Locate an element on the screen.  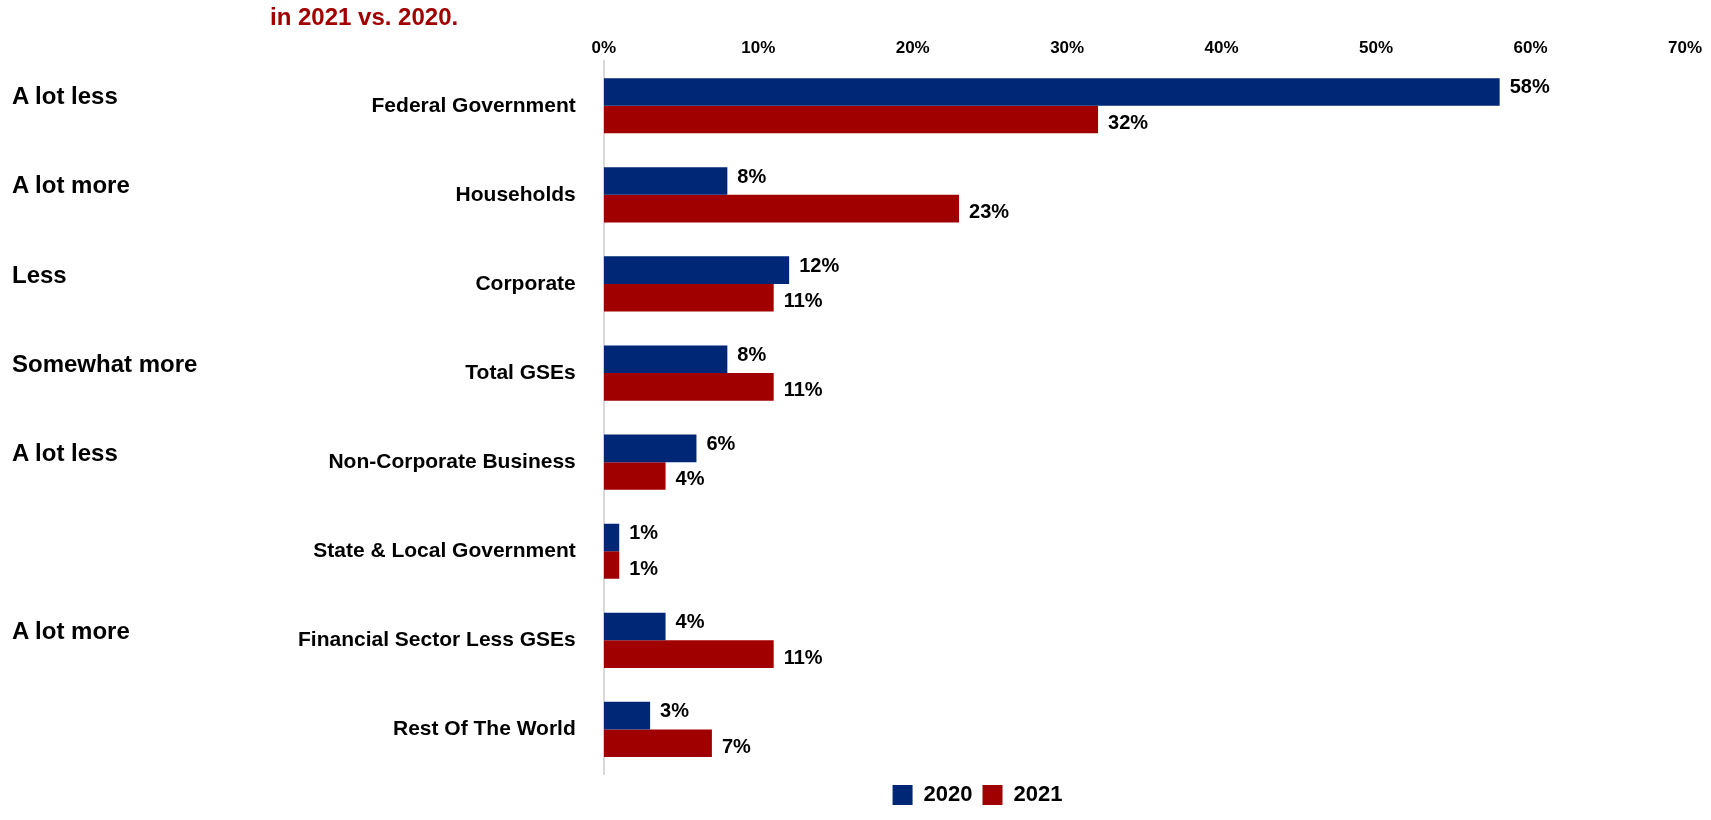
x-tick-label: 50% is located at coordinates (1376, 47).